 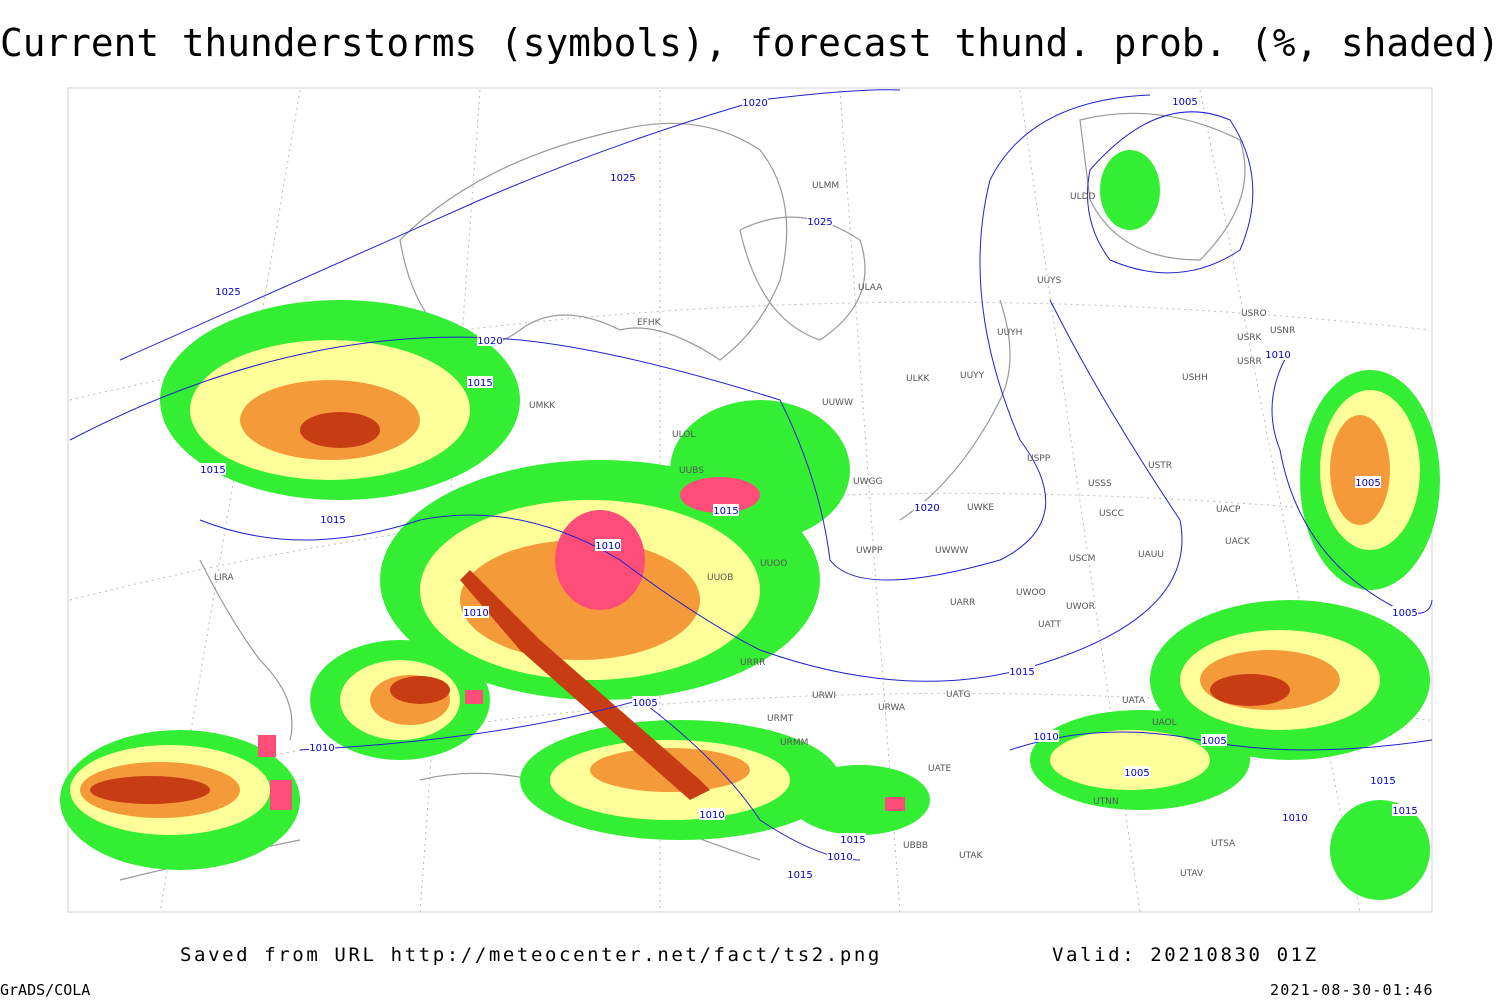 What do you see at coordinates (45, 990) in the screenshot?
I see `software-text: GrADS/COLA` at bounding box center [45, 990].